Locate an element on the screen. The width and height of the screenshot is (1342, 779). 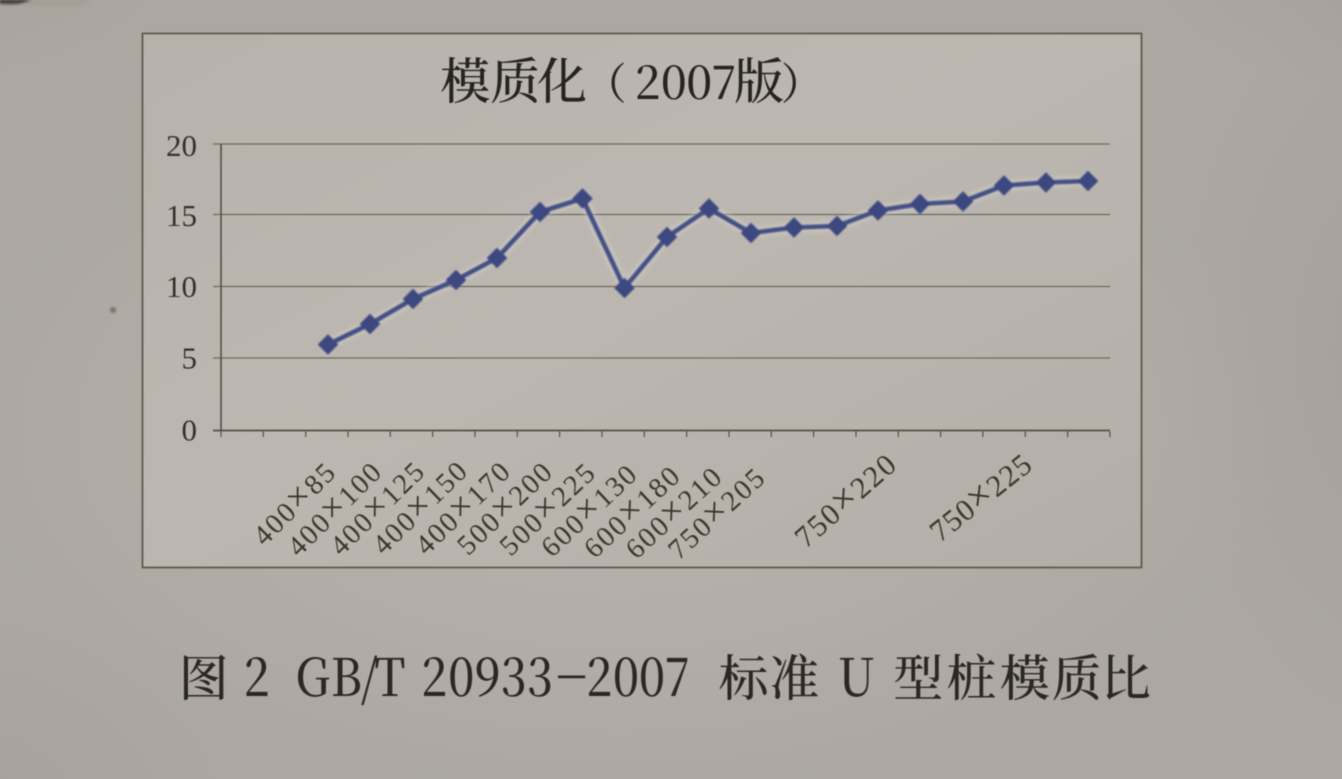
svg-text: 20 is located at coordinates (181, 145).